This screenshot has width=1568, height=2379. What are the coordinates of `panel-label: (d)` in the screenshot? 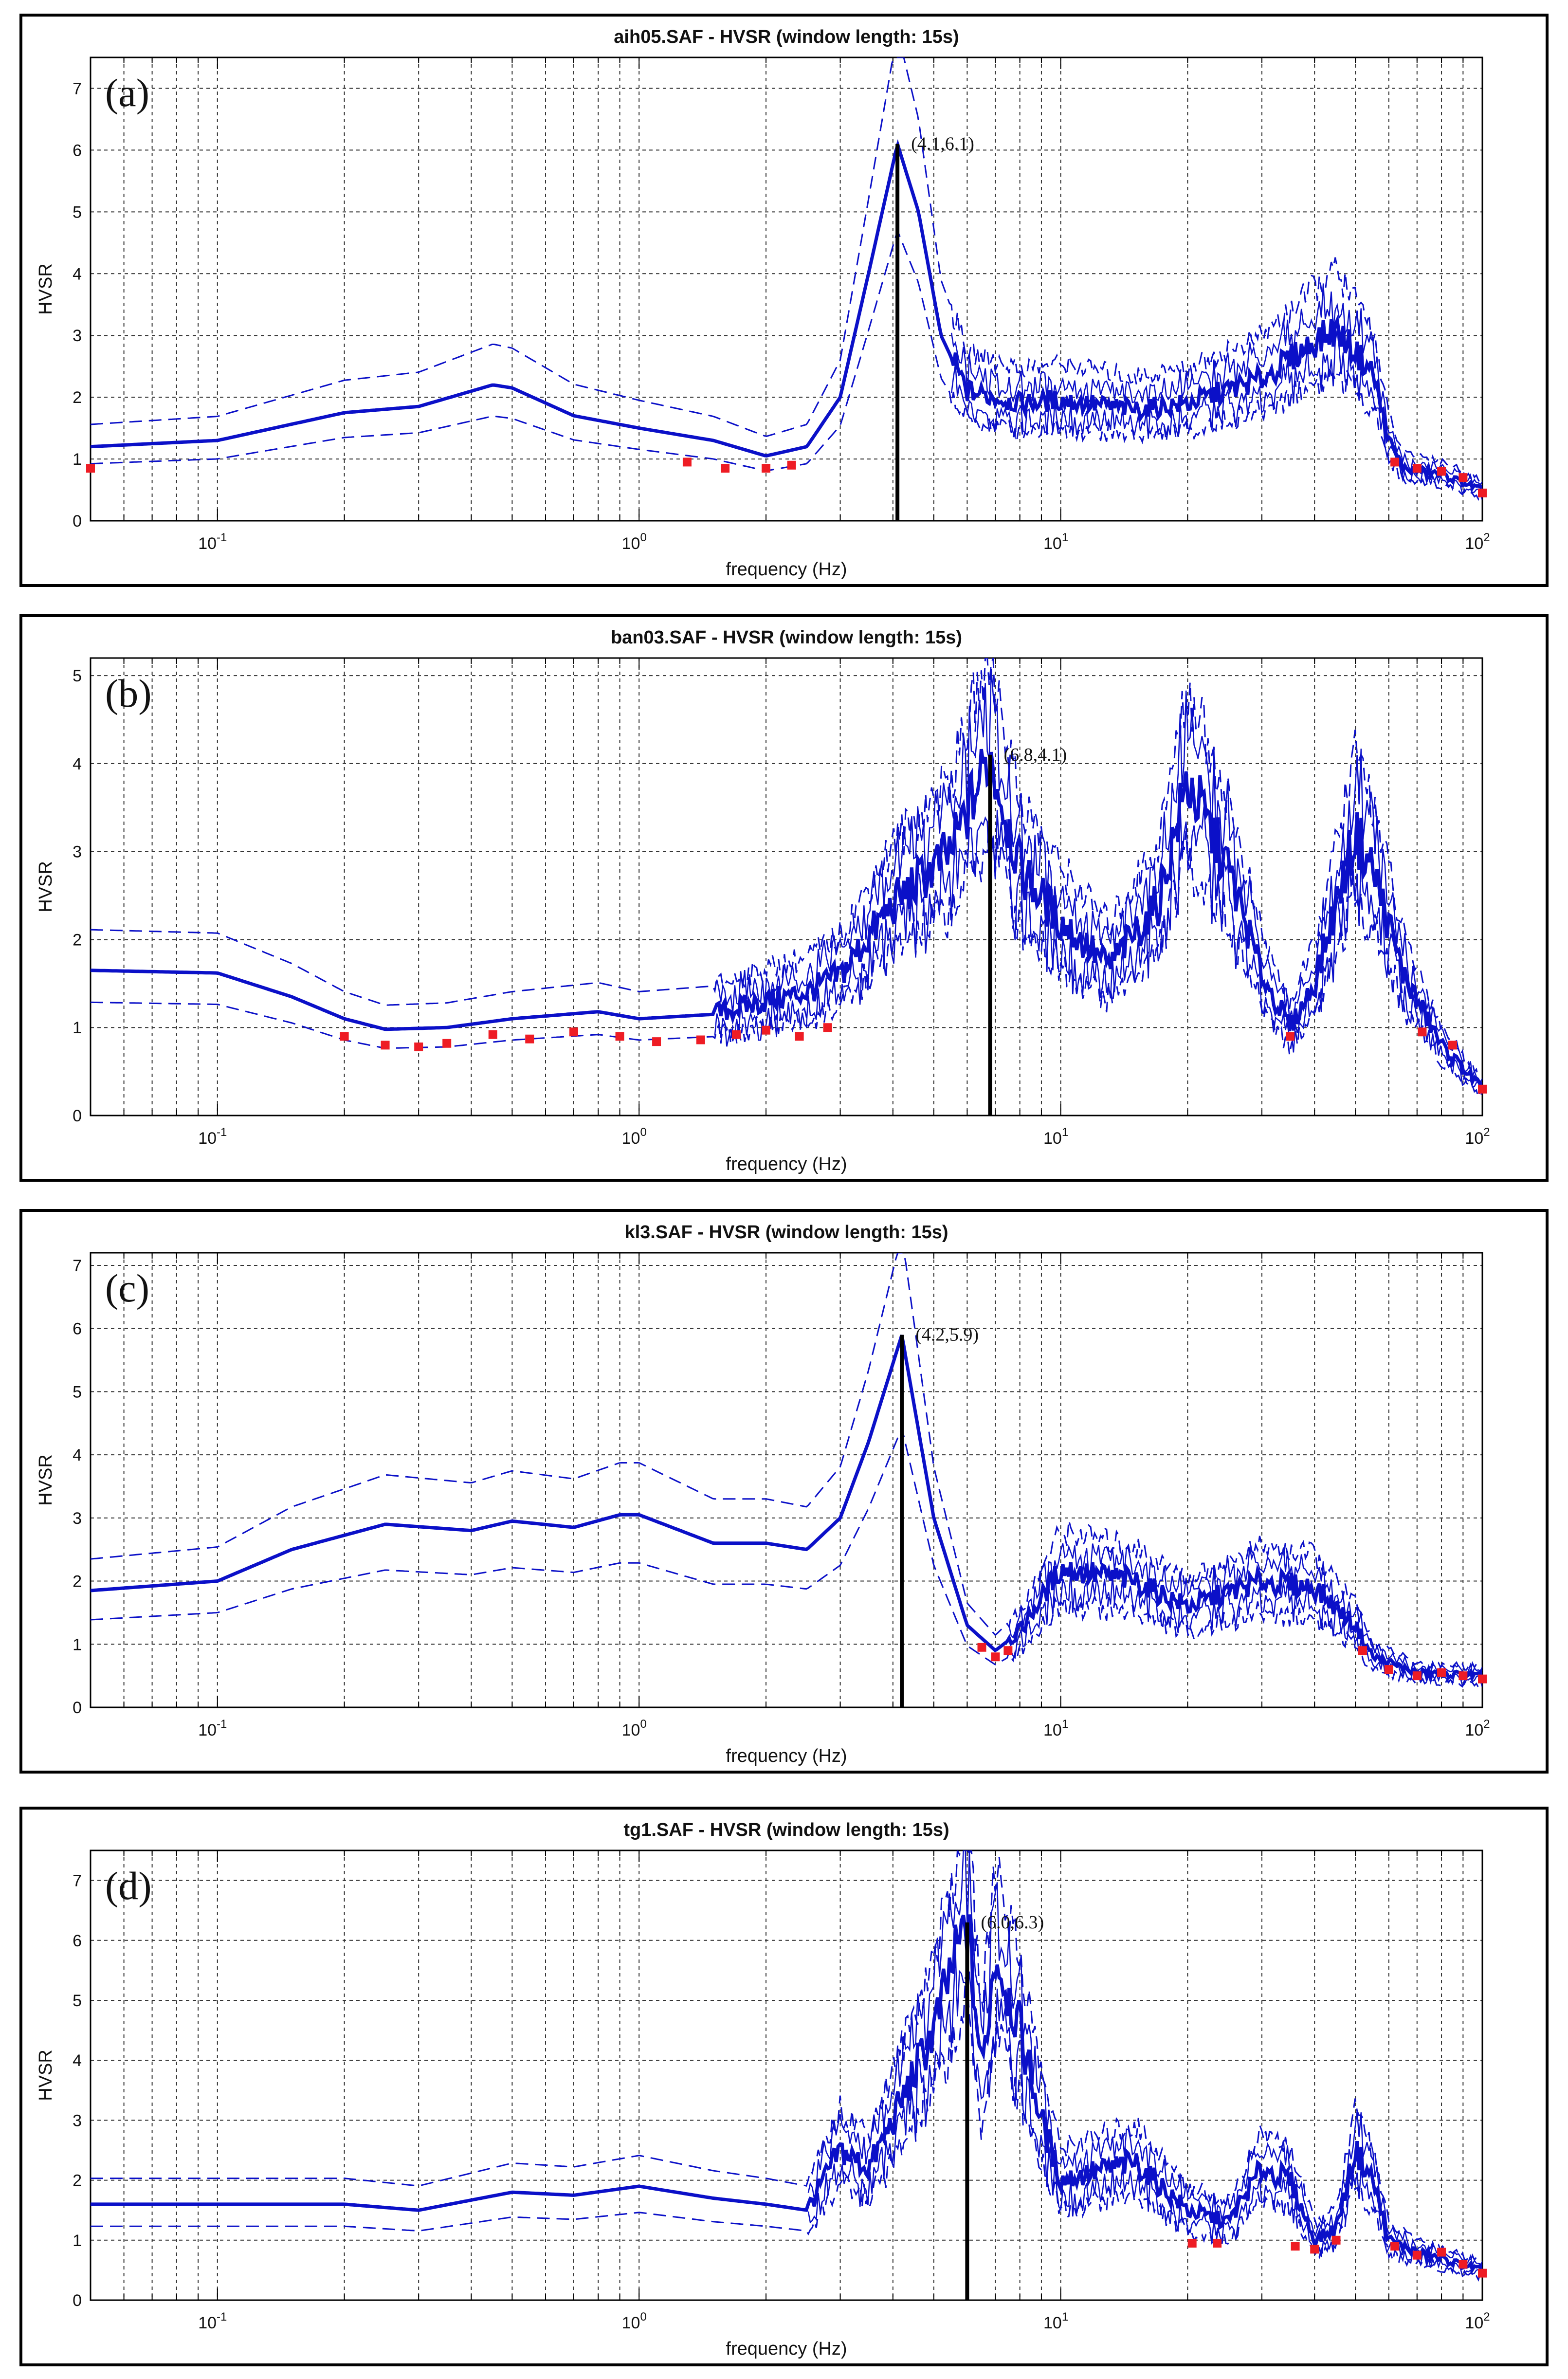 It's located at (128, 1886).